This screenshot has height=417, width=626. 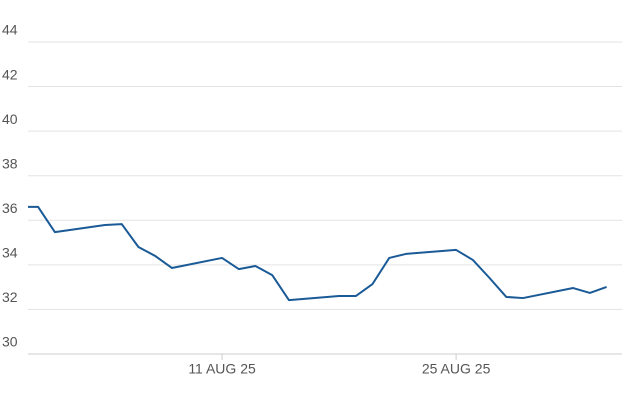 I want to click on y-tick-label: 32, so click(x=10, y=297).